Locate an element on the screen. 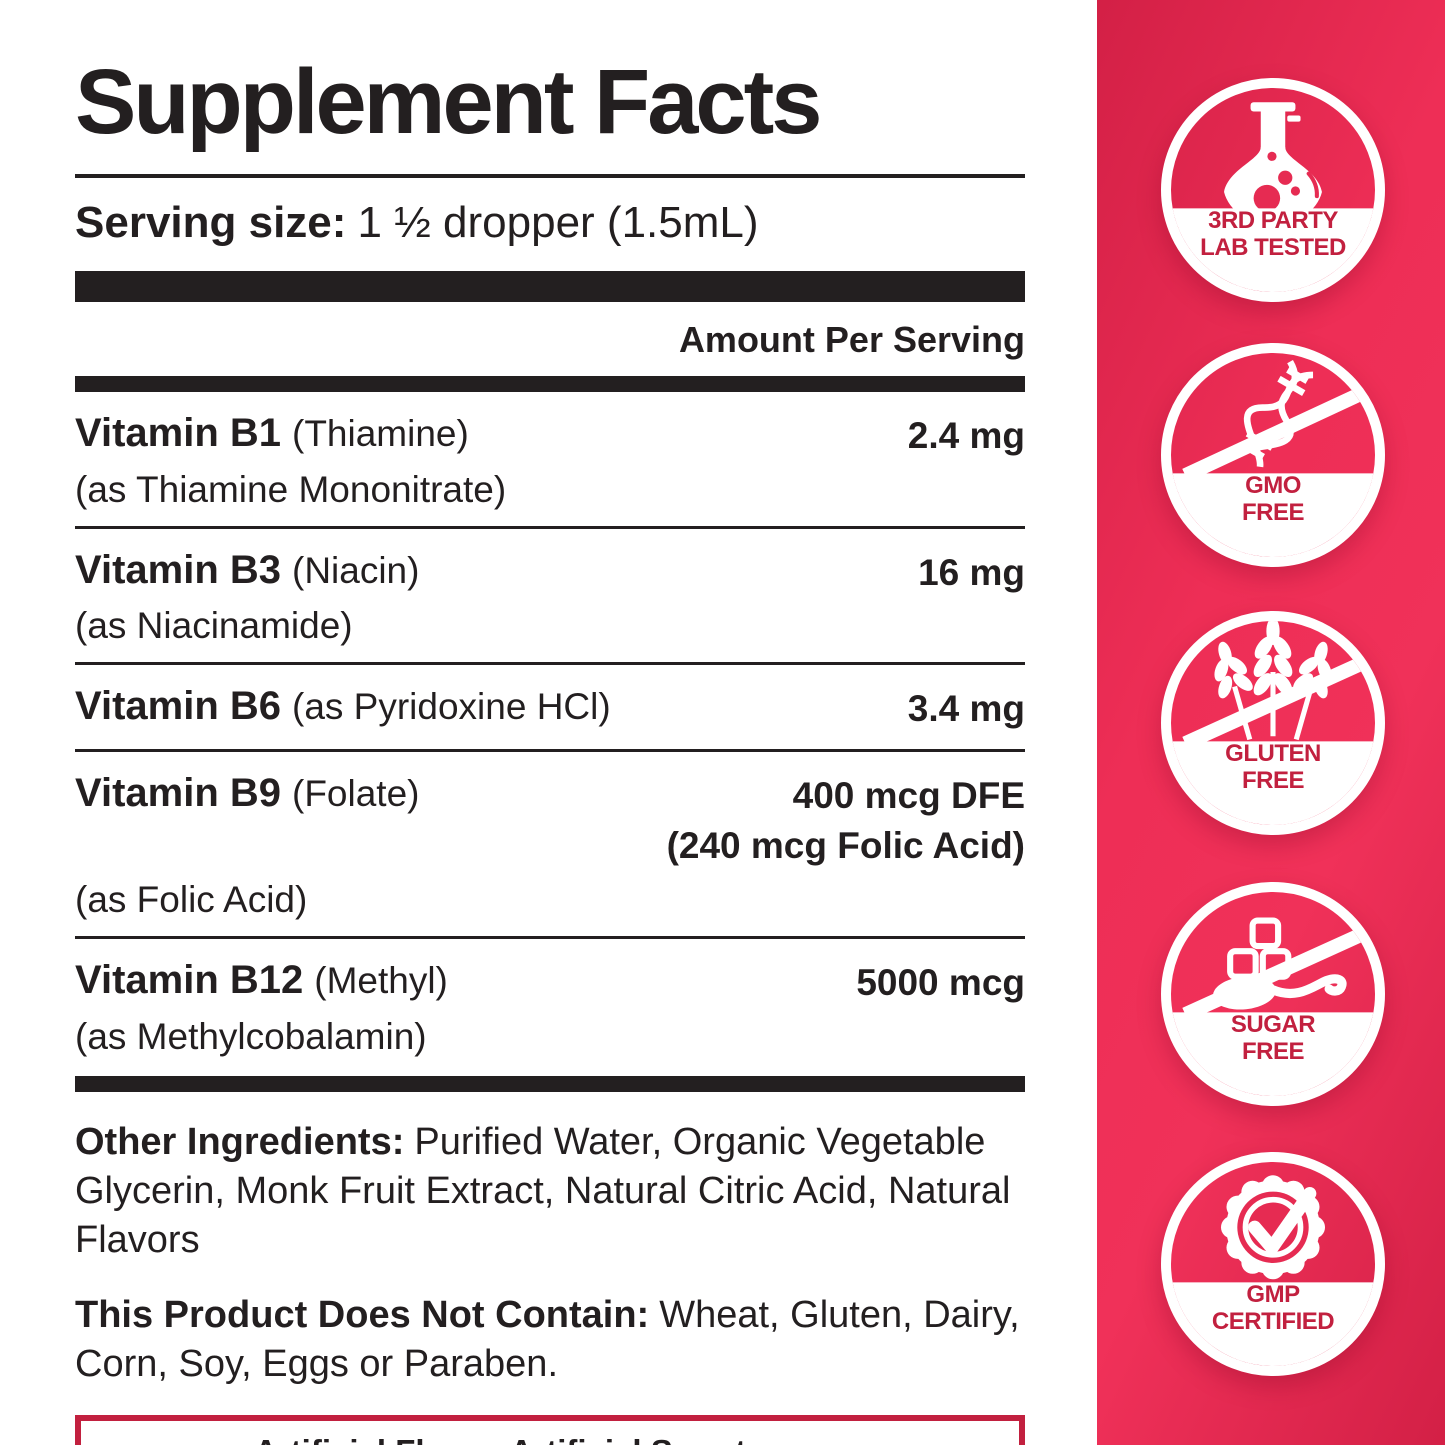  table-row-vitamin-b6: Vitamin B6 (as Pyridoxine HCl) 3.4 mg is located at coordinates (550, 709).